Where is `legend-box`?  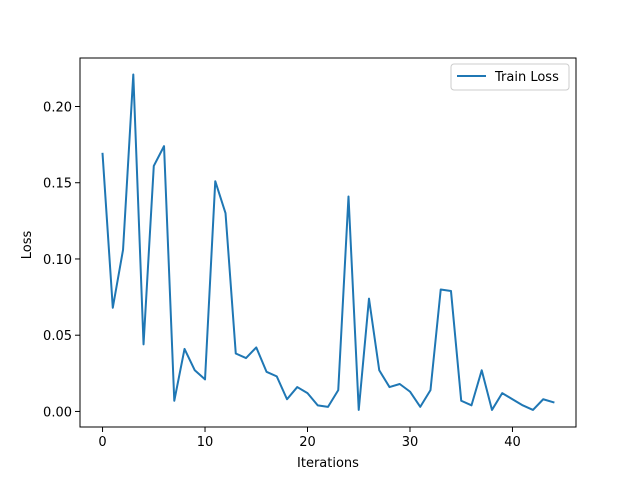
legend-box is located at coordinates (510, 77).